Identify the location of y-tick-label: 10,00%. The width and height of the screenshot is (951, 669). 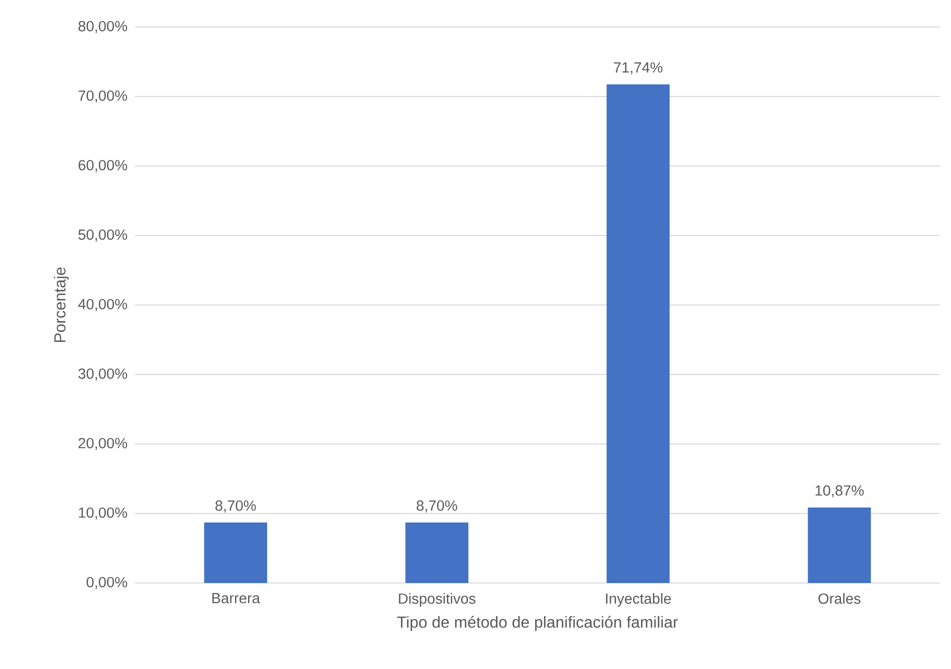
(103, 513).